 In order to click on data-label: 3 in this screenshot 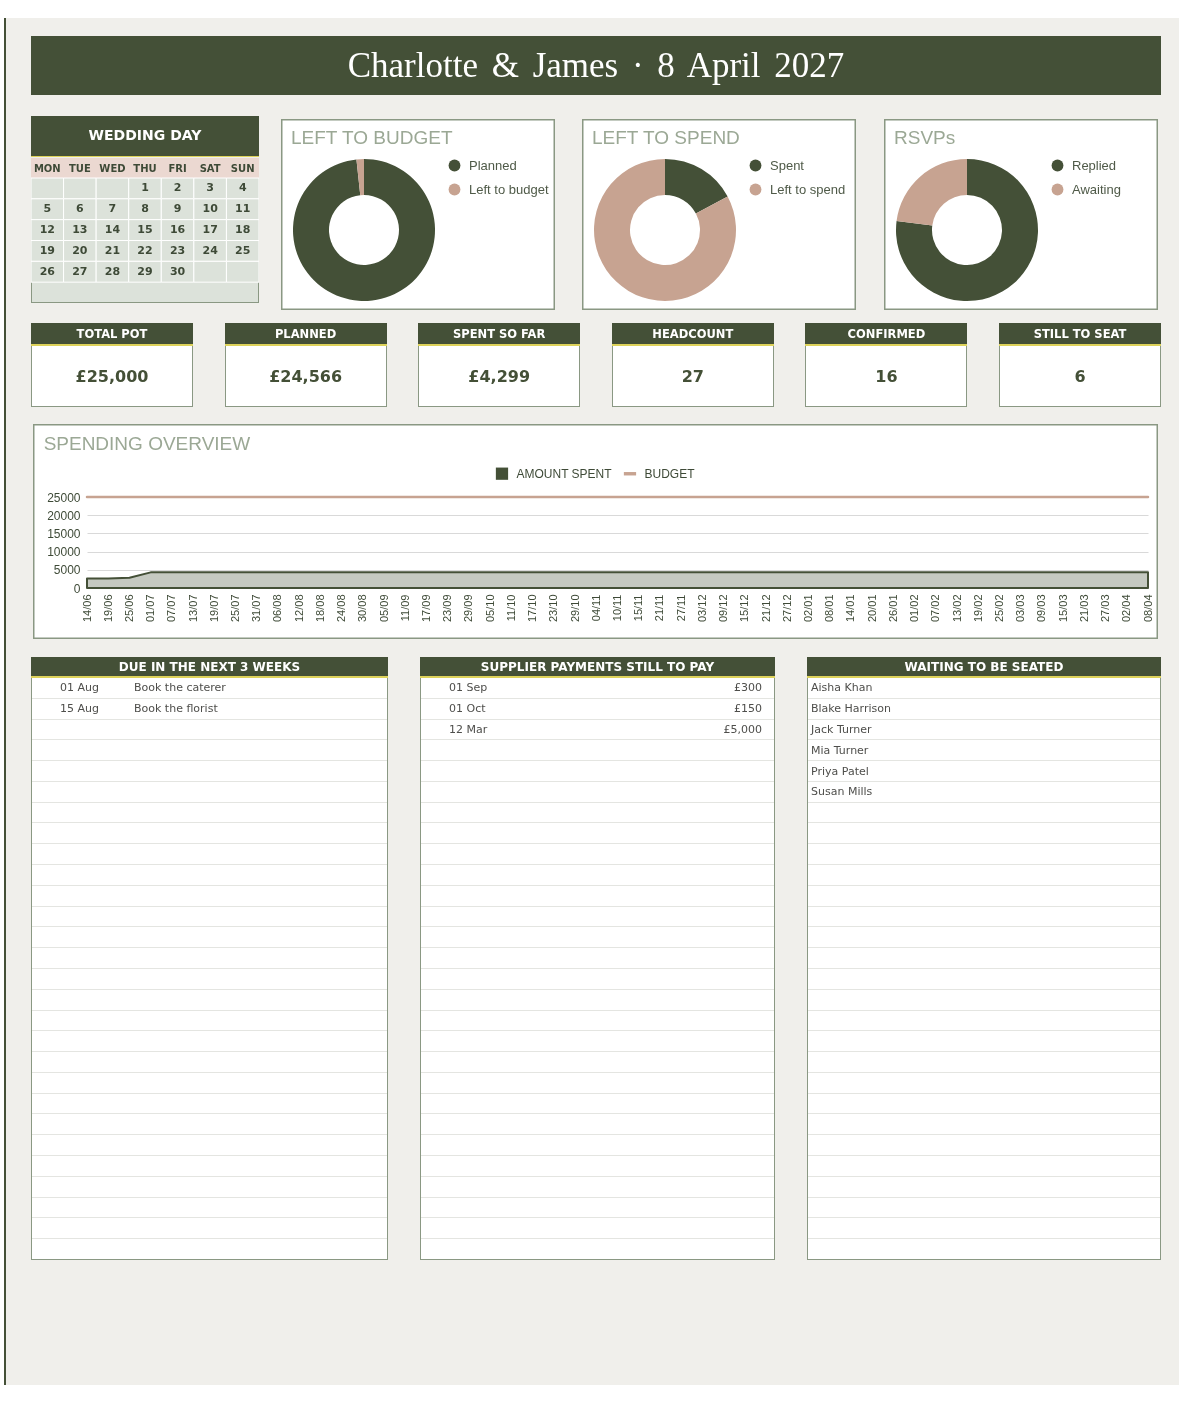, I will do `click(210, 188)`.